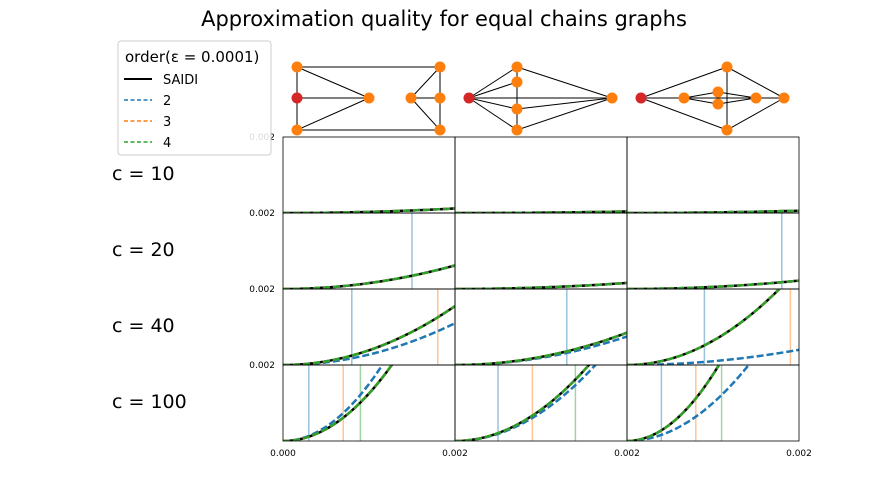  Describe the element at coordinates (180, 80) in the screenshot. I see `legend-label-saidi: SAIDI` at that location.